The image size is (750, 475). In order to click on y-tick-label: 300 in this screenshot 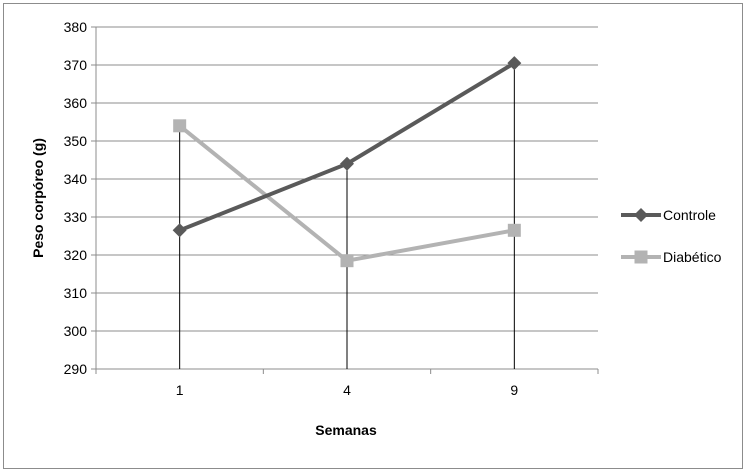, I will do `click(76, 331)`.